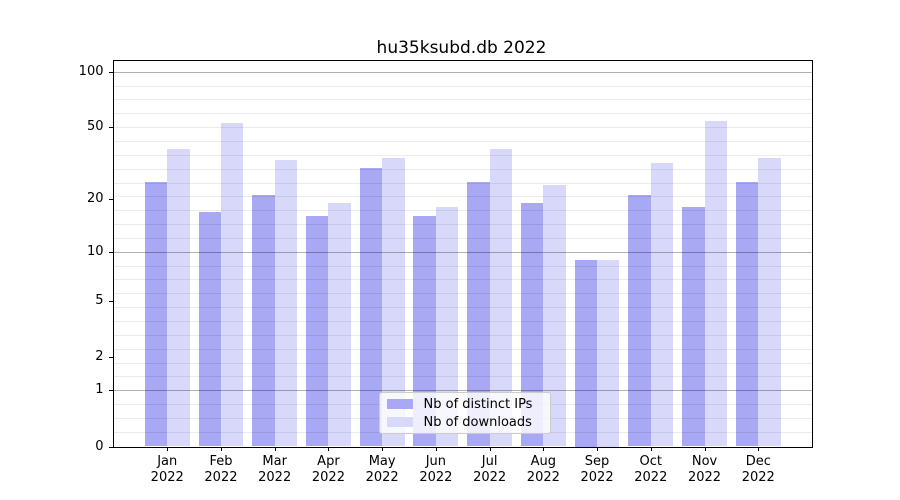 The width and height of the screenshot is (900, 500). I want to click on bar-distinct-ips-jul, so click(478, 314).